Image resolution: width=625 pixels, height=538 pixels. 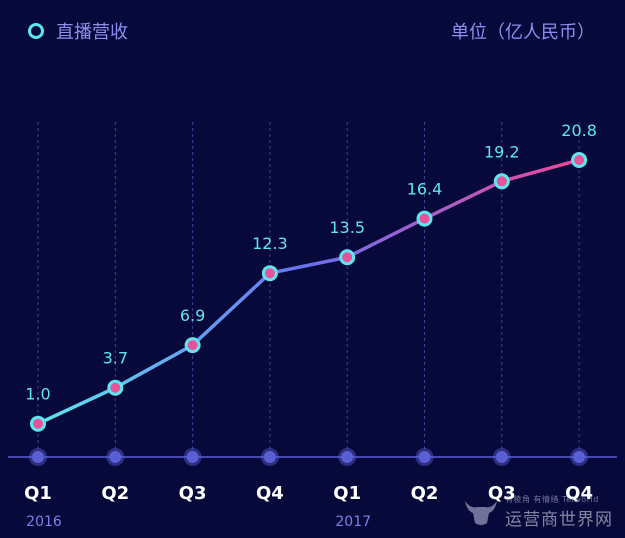 What do you see at coordinates (353, 522) in the screenshot?
I see `year-label: 2017` at bounding box center [353, 522].